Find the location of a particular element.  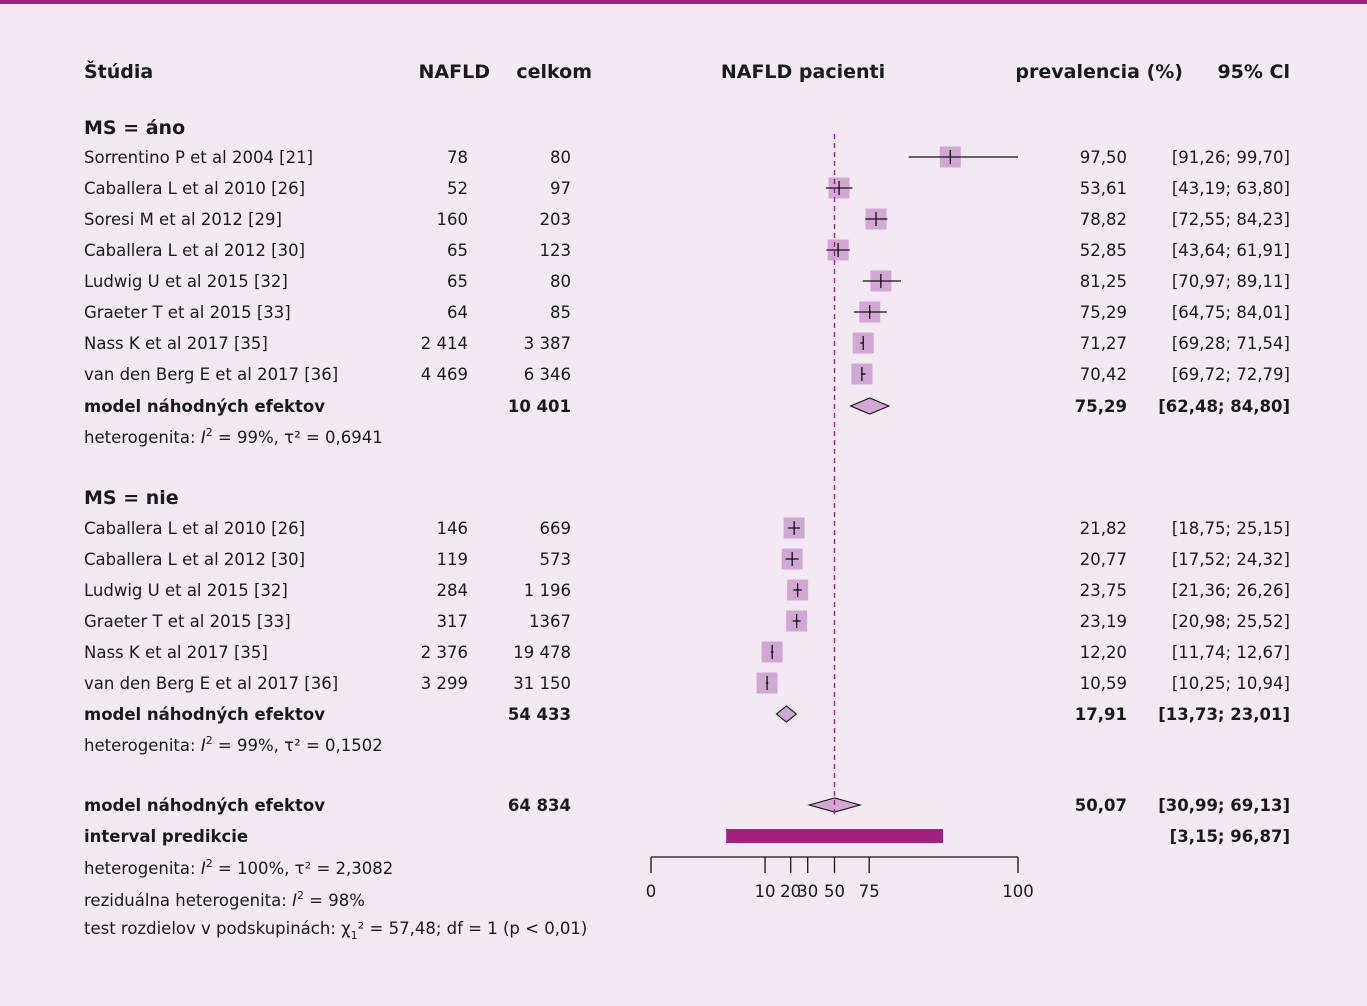

x-axis-tick-label: 75 is located at coordinates (869, 891).